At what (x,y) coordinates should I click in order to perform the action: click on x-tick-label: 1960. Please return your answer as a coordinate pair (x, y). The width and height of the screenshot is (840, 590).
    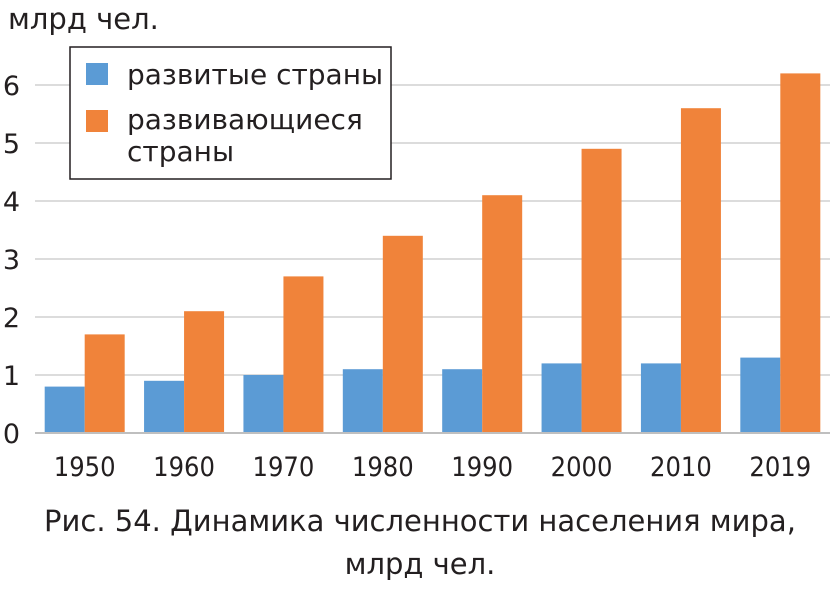
    Looking at the image, I should click on (184, 467).